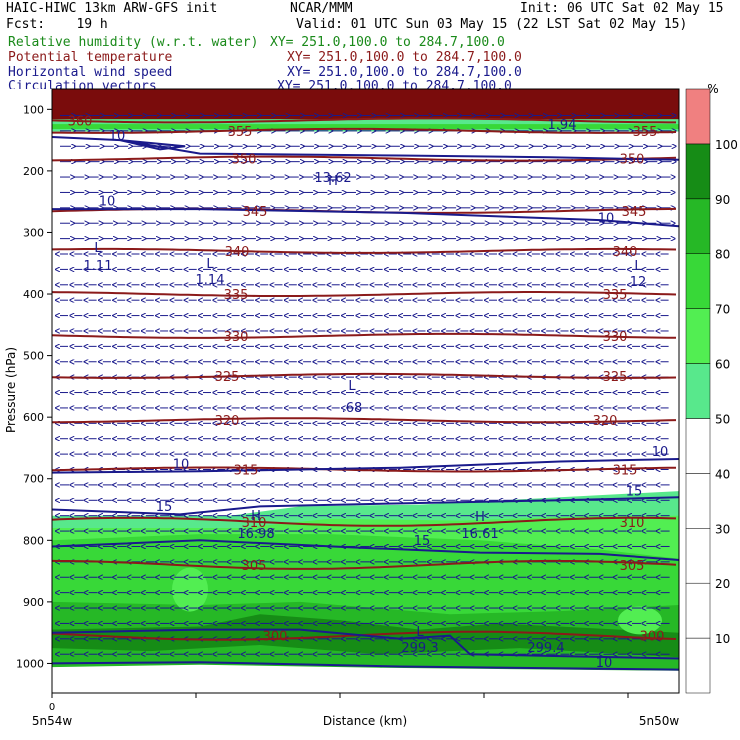  What do you see at coordinates (352, 408) in the screenshot?
I see `extremum-value: .68` at bounding box center [352, 408].